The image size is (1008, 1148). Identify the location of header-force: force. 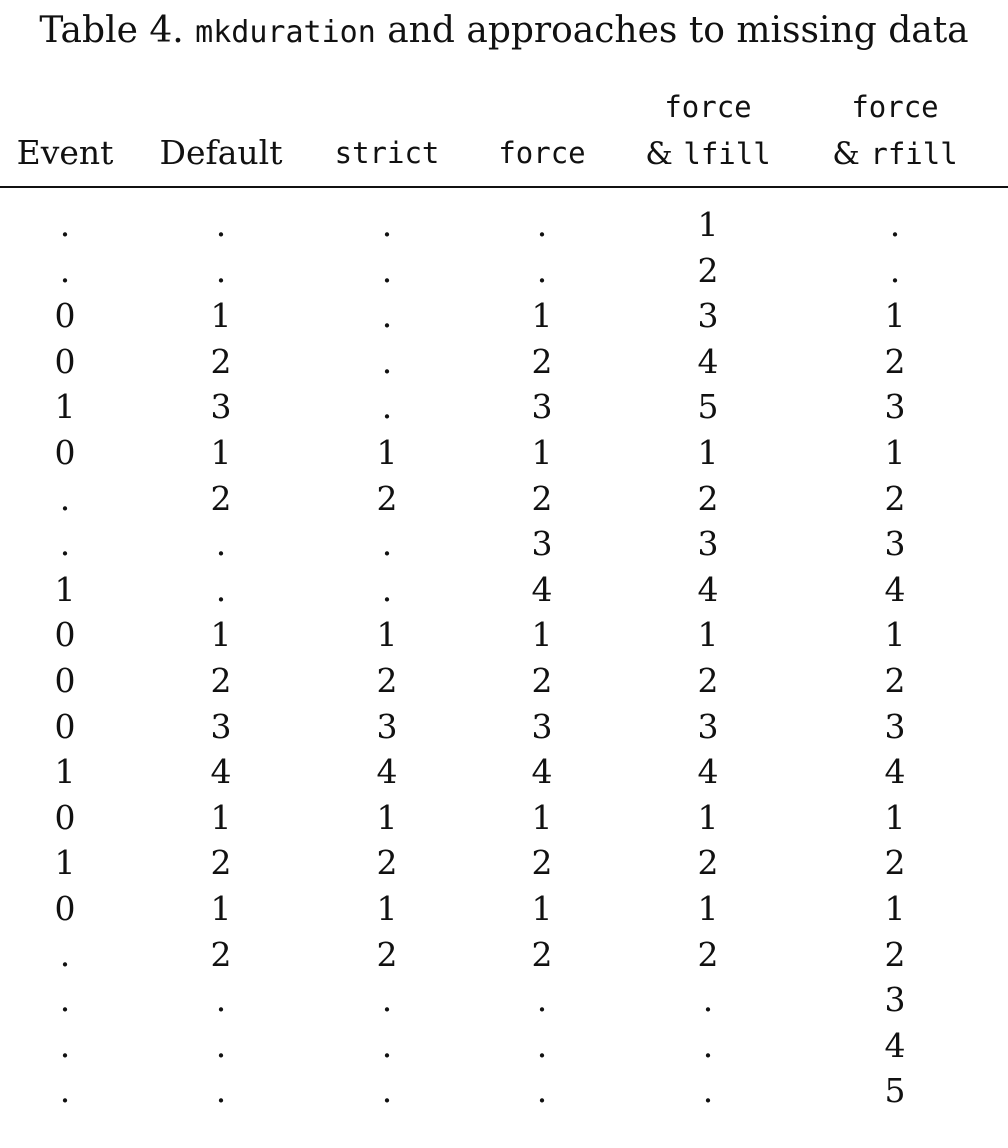
(542, 153).